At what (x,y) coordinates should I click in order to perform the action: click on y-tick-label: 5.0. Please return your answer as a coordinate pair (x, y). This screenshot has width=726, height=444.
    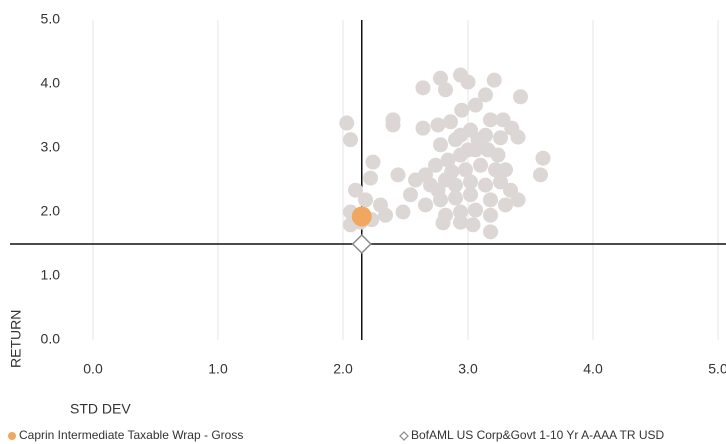
    Looking at the image, I should click on (51, 19).